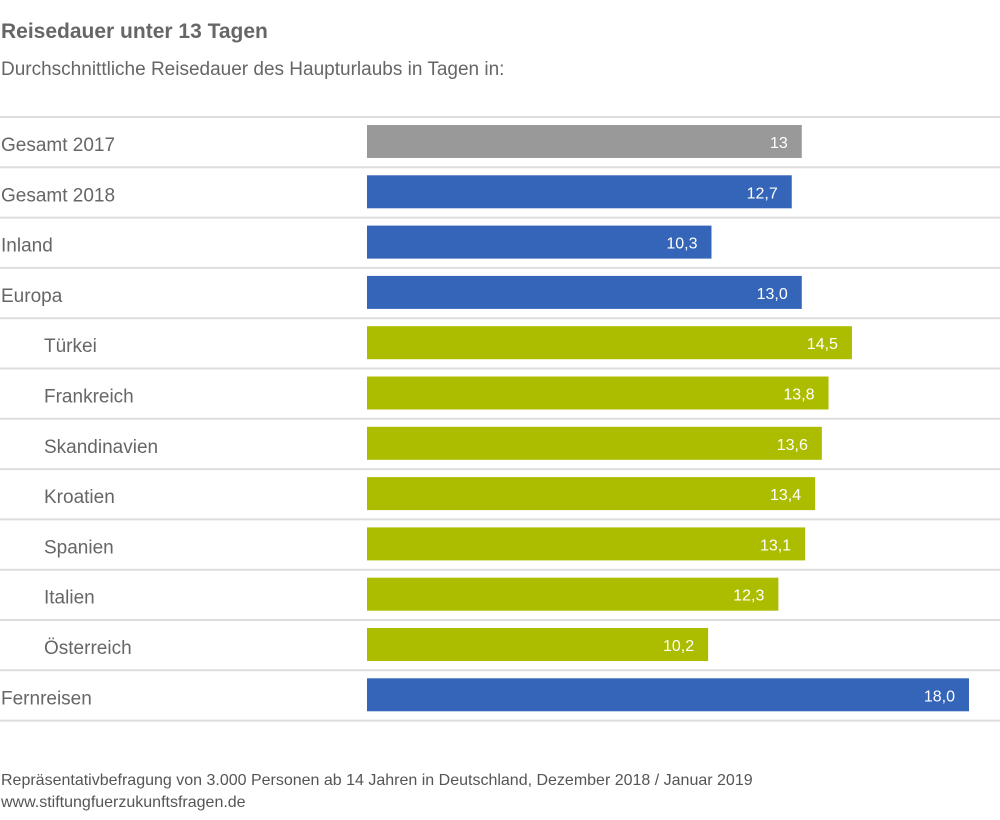  What do you see at coordinates (748, 596) in the screenshot?
I see `value-label: 12,3` at bounding box center [748, 596].